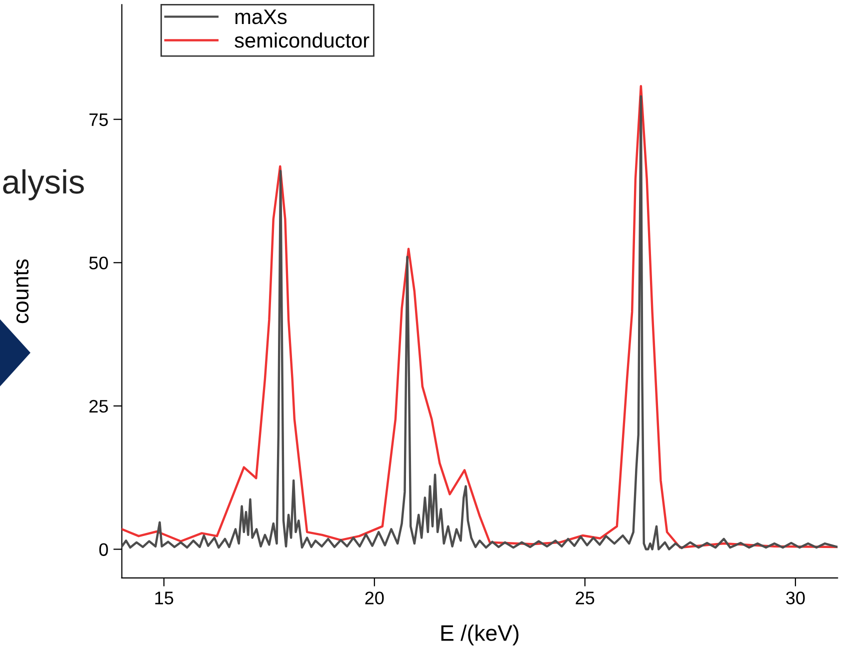 This screenshot has height=672, width=846. Describe the element at coordinates (479, 635) in the screenshot. I see `x-axis-title: E /(keV)` at that location.